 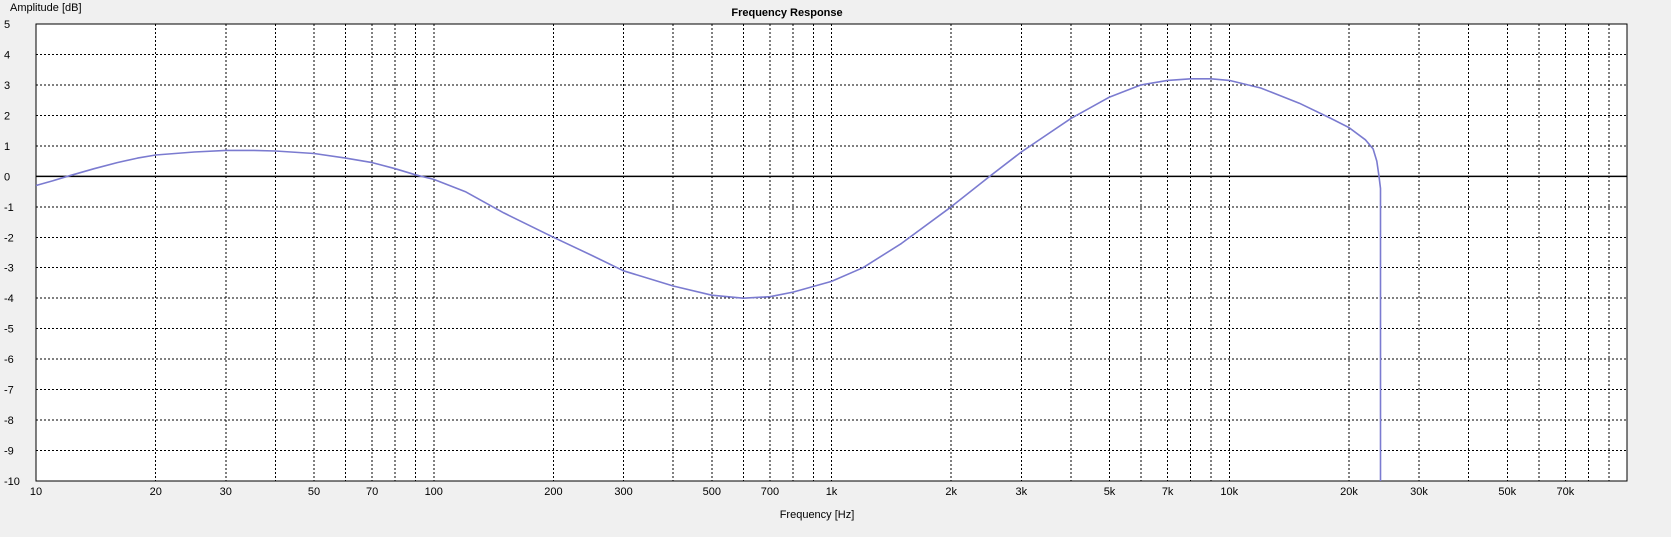 I want to click on y-tick-label: -3, so click(x=9, y=269).